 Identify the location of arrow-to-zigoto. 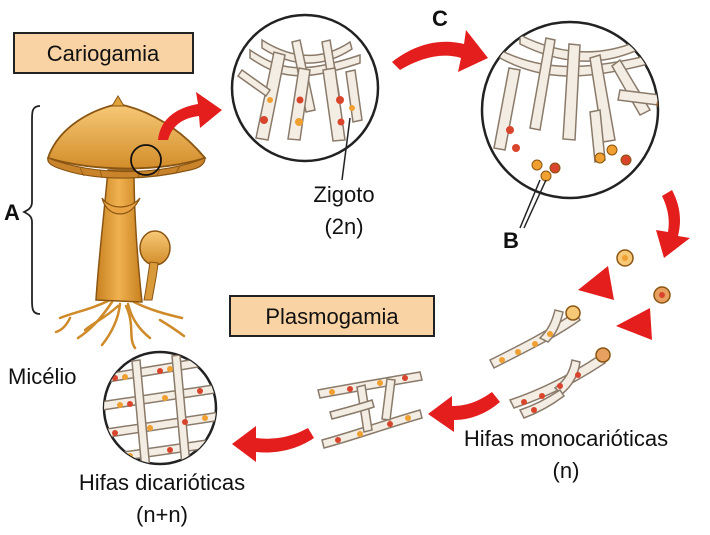
(190, 116).